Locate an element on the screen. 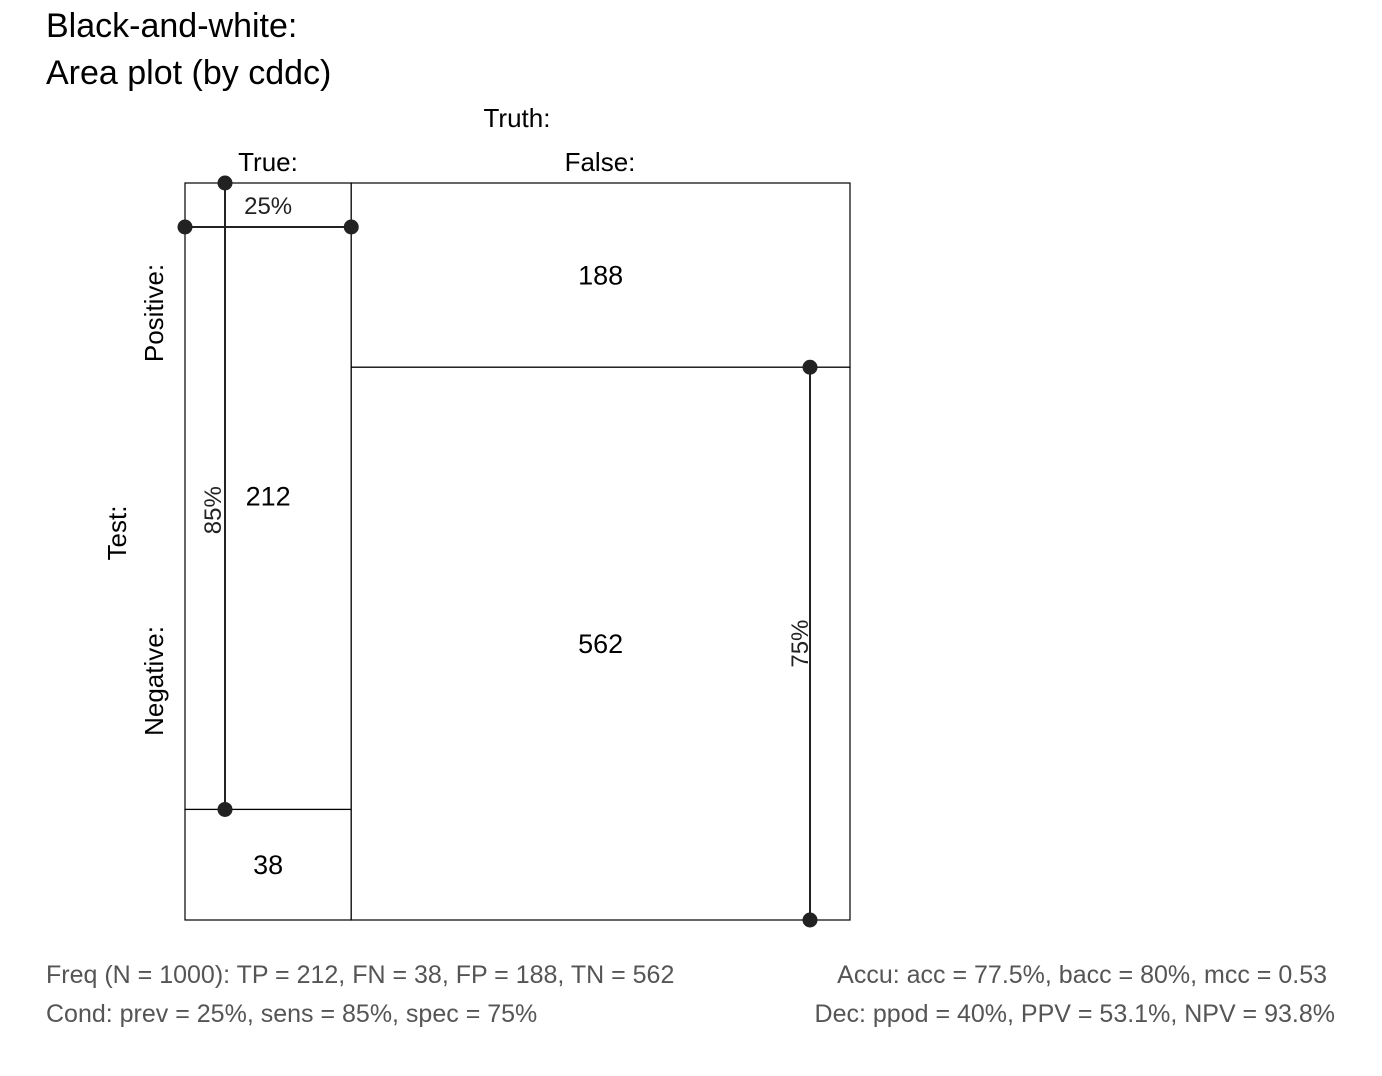 The width and height of the screenshot is (1382, 1076). truth-label: Truth: is located at coordinates (517, 118).